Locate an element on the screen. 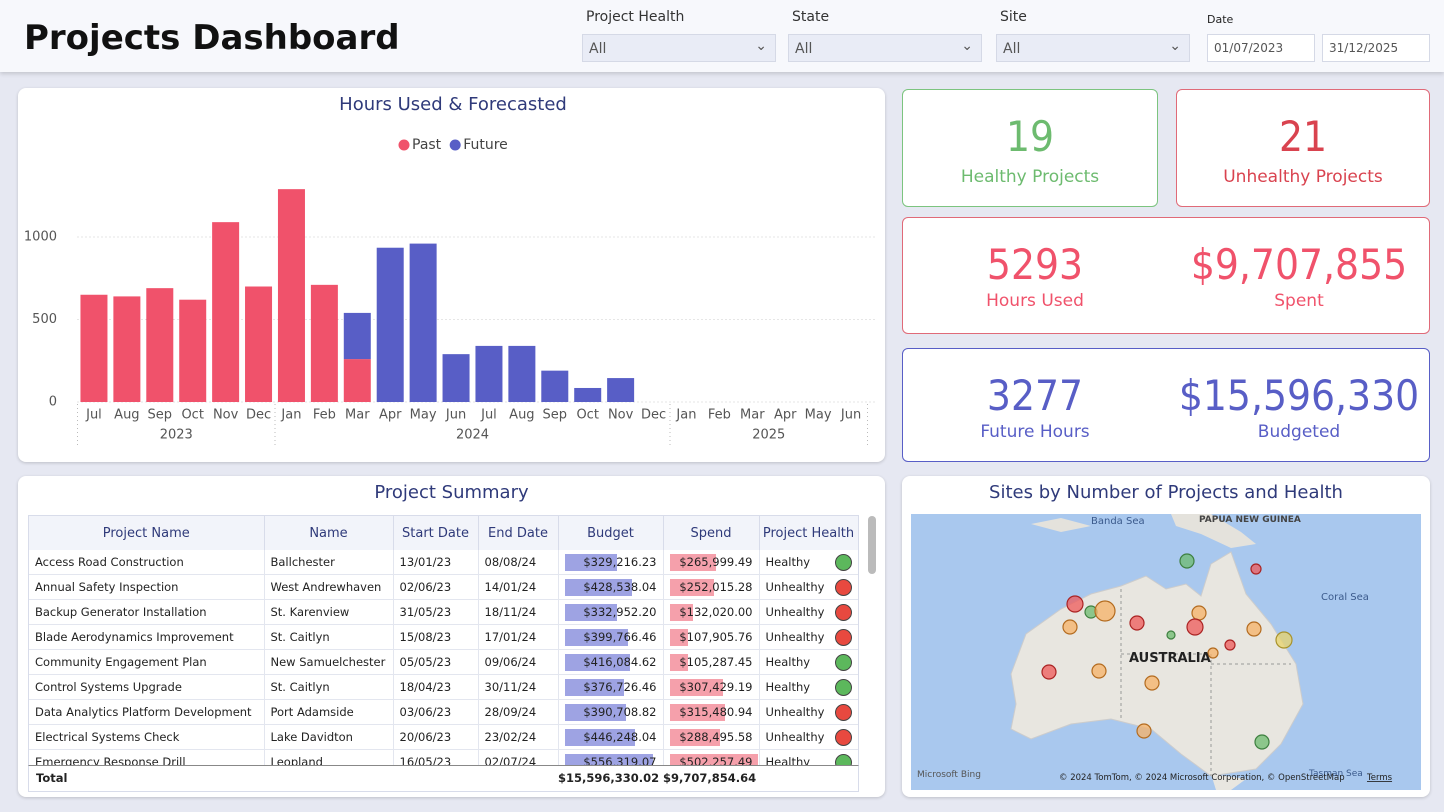 The width and height of the screenshot is (1444, 812). land is located at coordinates (1213, 531).